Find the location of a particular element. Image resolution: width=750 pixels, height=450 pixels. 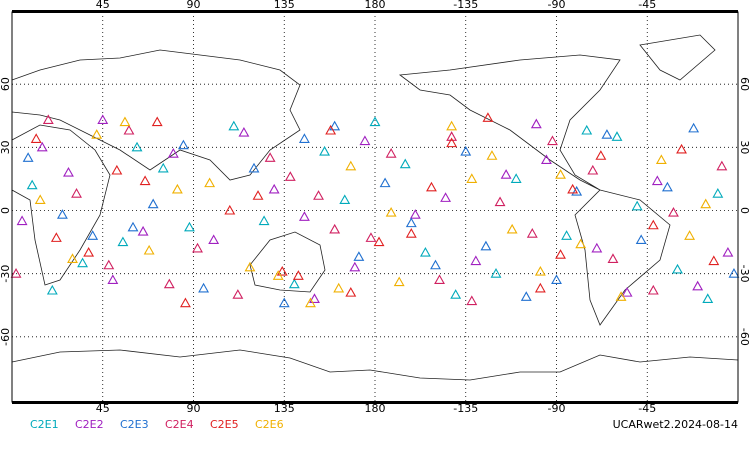

y-tick-label-right: 0 is located at coordinates (744, 210).